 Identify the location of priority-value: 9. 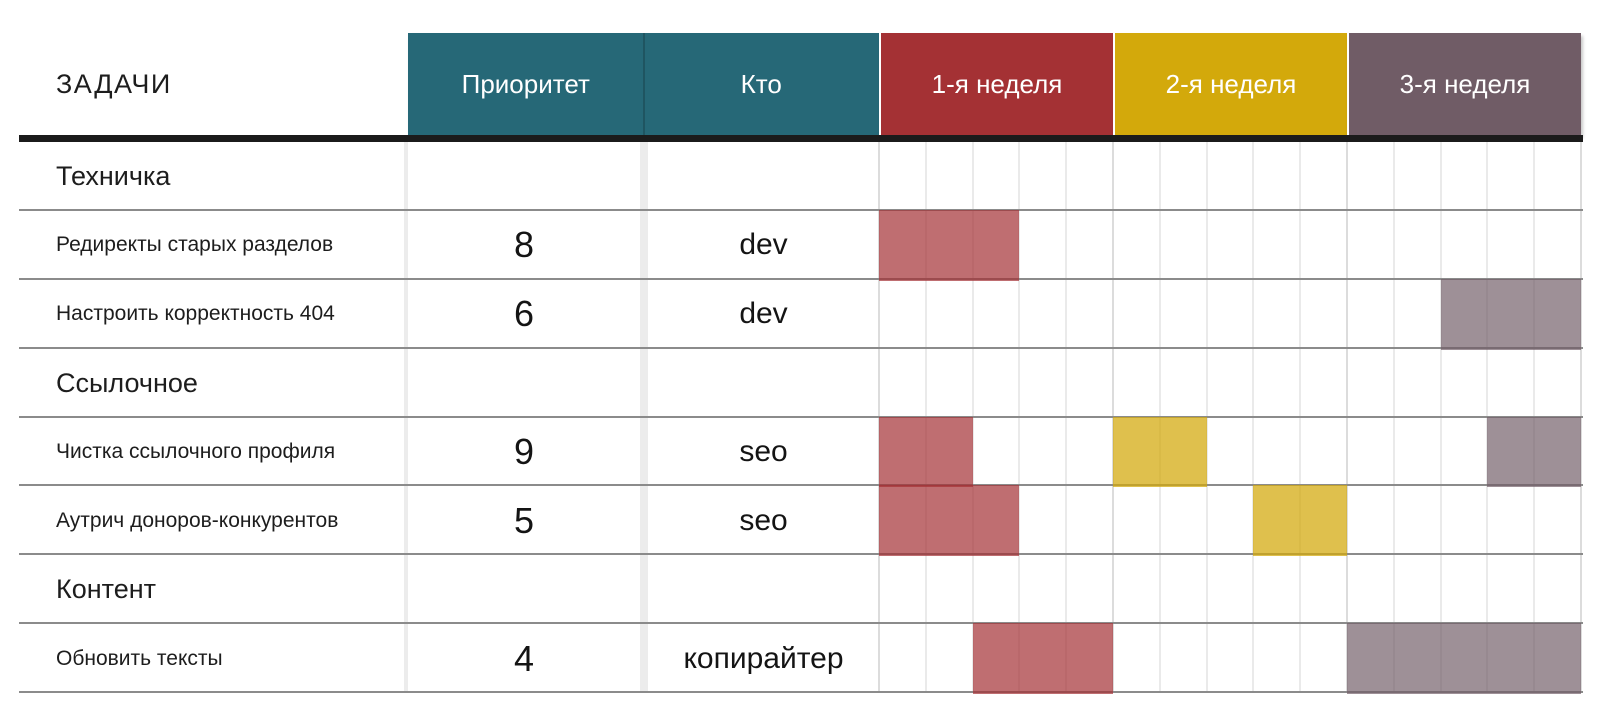
(524, 451).